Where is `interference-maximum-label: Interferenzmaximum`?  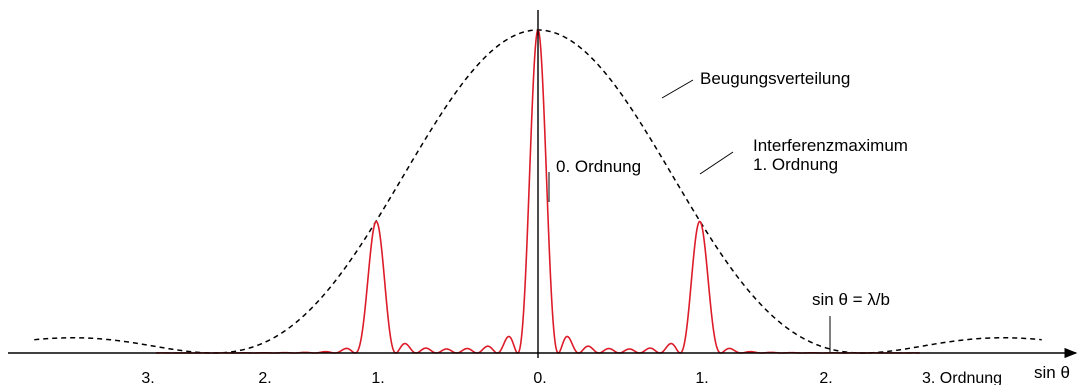
interference-maximum-label: Interferenzmaximum is located at coordinates (830, 145).